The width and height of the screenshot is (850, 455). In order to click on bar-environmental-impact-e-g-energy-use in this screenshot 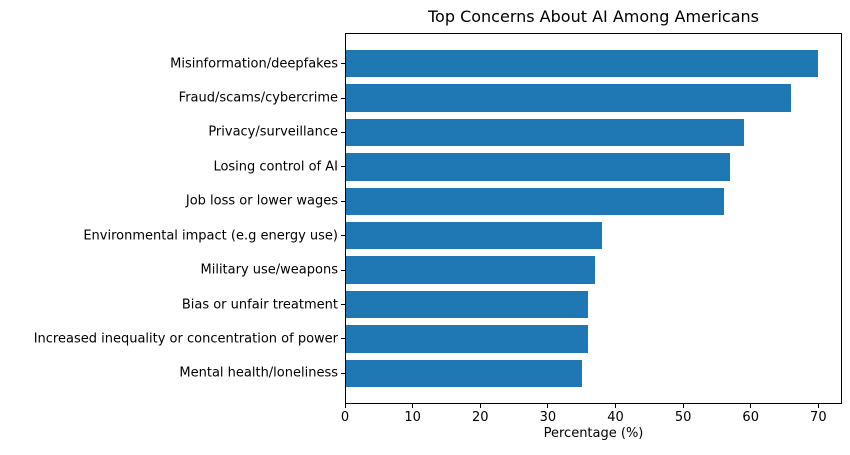, I will do `click(473, 235)`.